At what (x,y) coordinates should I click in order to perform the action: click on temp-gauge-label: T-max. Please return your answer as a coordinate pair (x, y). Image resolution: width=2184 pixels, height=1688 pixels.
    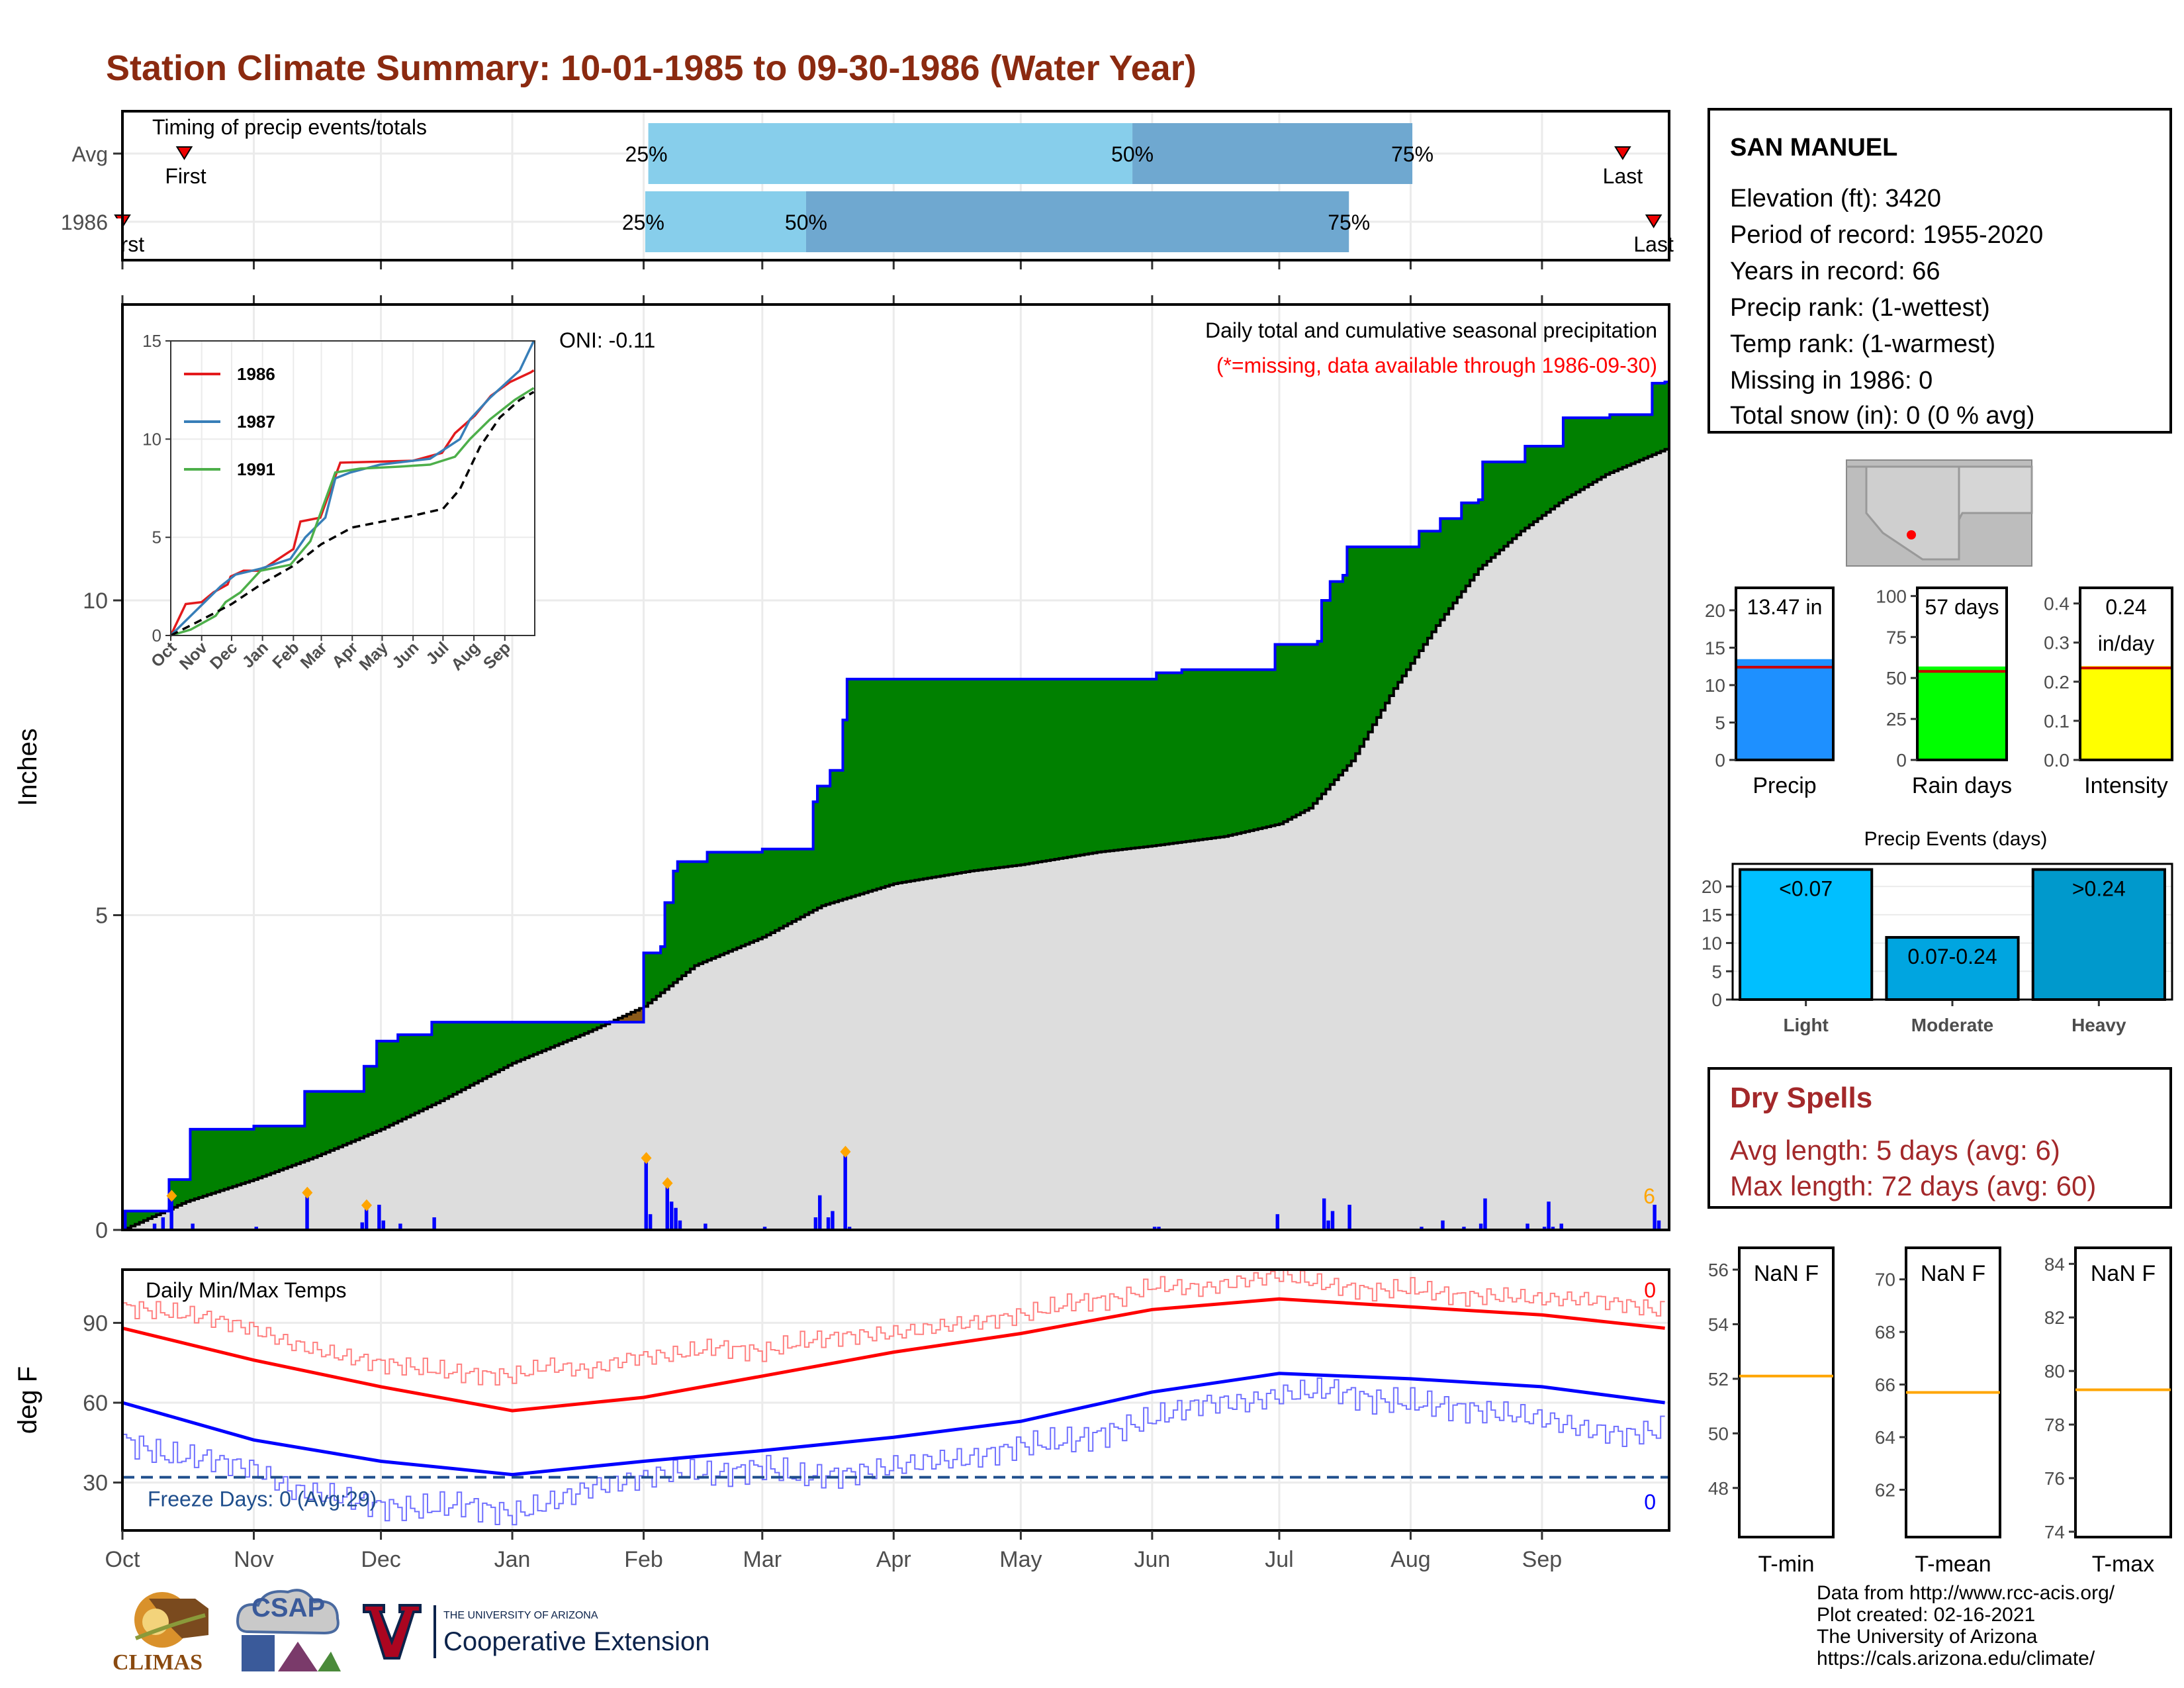
    Looking at the image, I should click on (2123, 1564).